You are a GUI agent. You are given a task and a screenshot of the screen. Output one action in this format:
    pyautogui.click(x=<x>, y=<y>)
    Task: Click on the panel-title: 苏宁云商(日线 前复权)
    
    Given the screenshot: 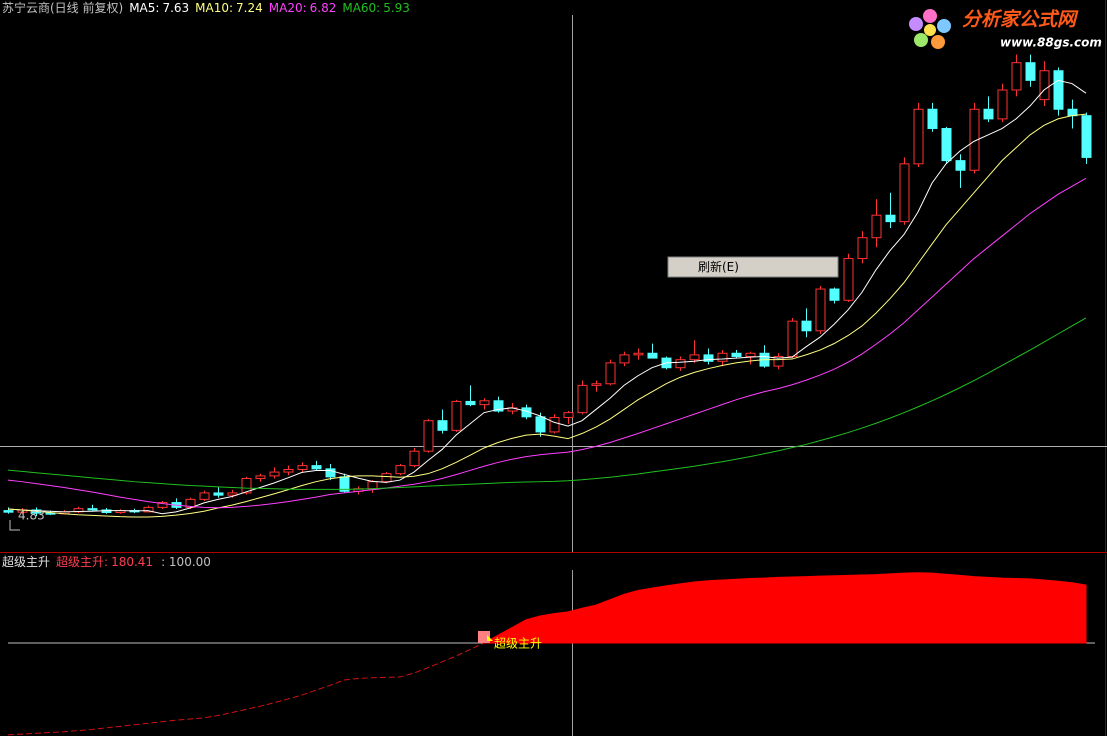 What is the action you would take?
    pyautogui.click(x=62, y=7)
    